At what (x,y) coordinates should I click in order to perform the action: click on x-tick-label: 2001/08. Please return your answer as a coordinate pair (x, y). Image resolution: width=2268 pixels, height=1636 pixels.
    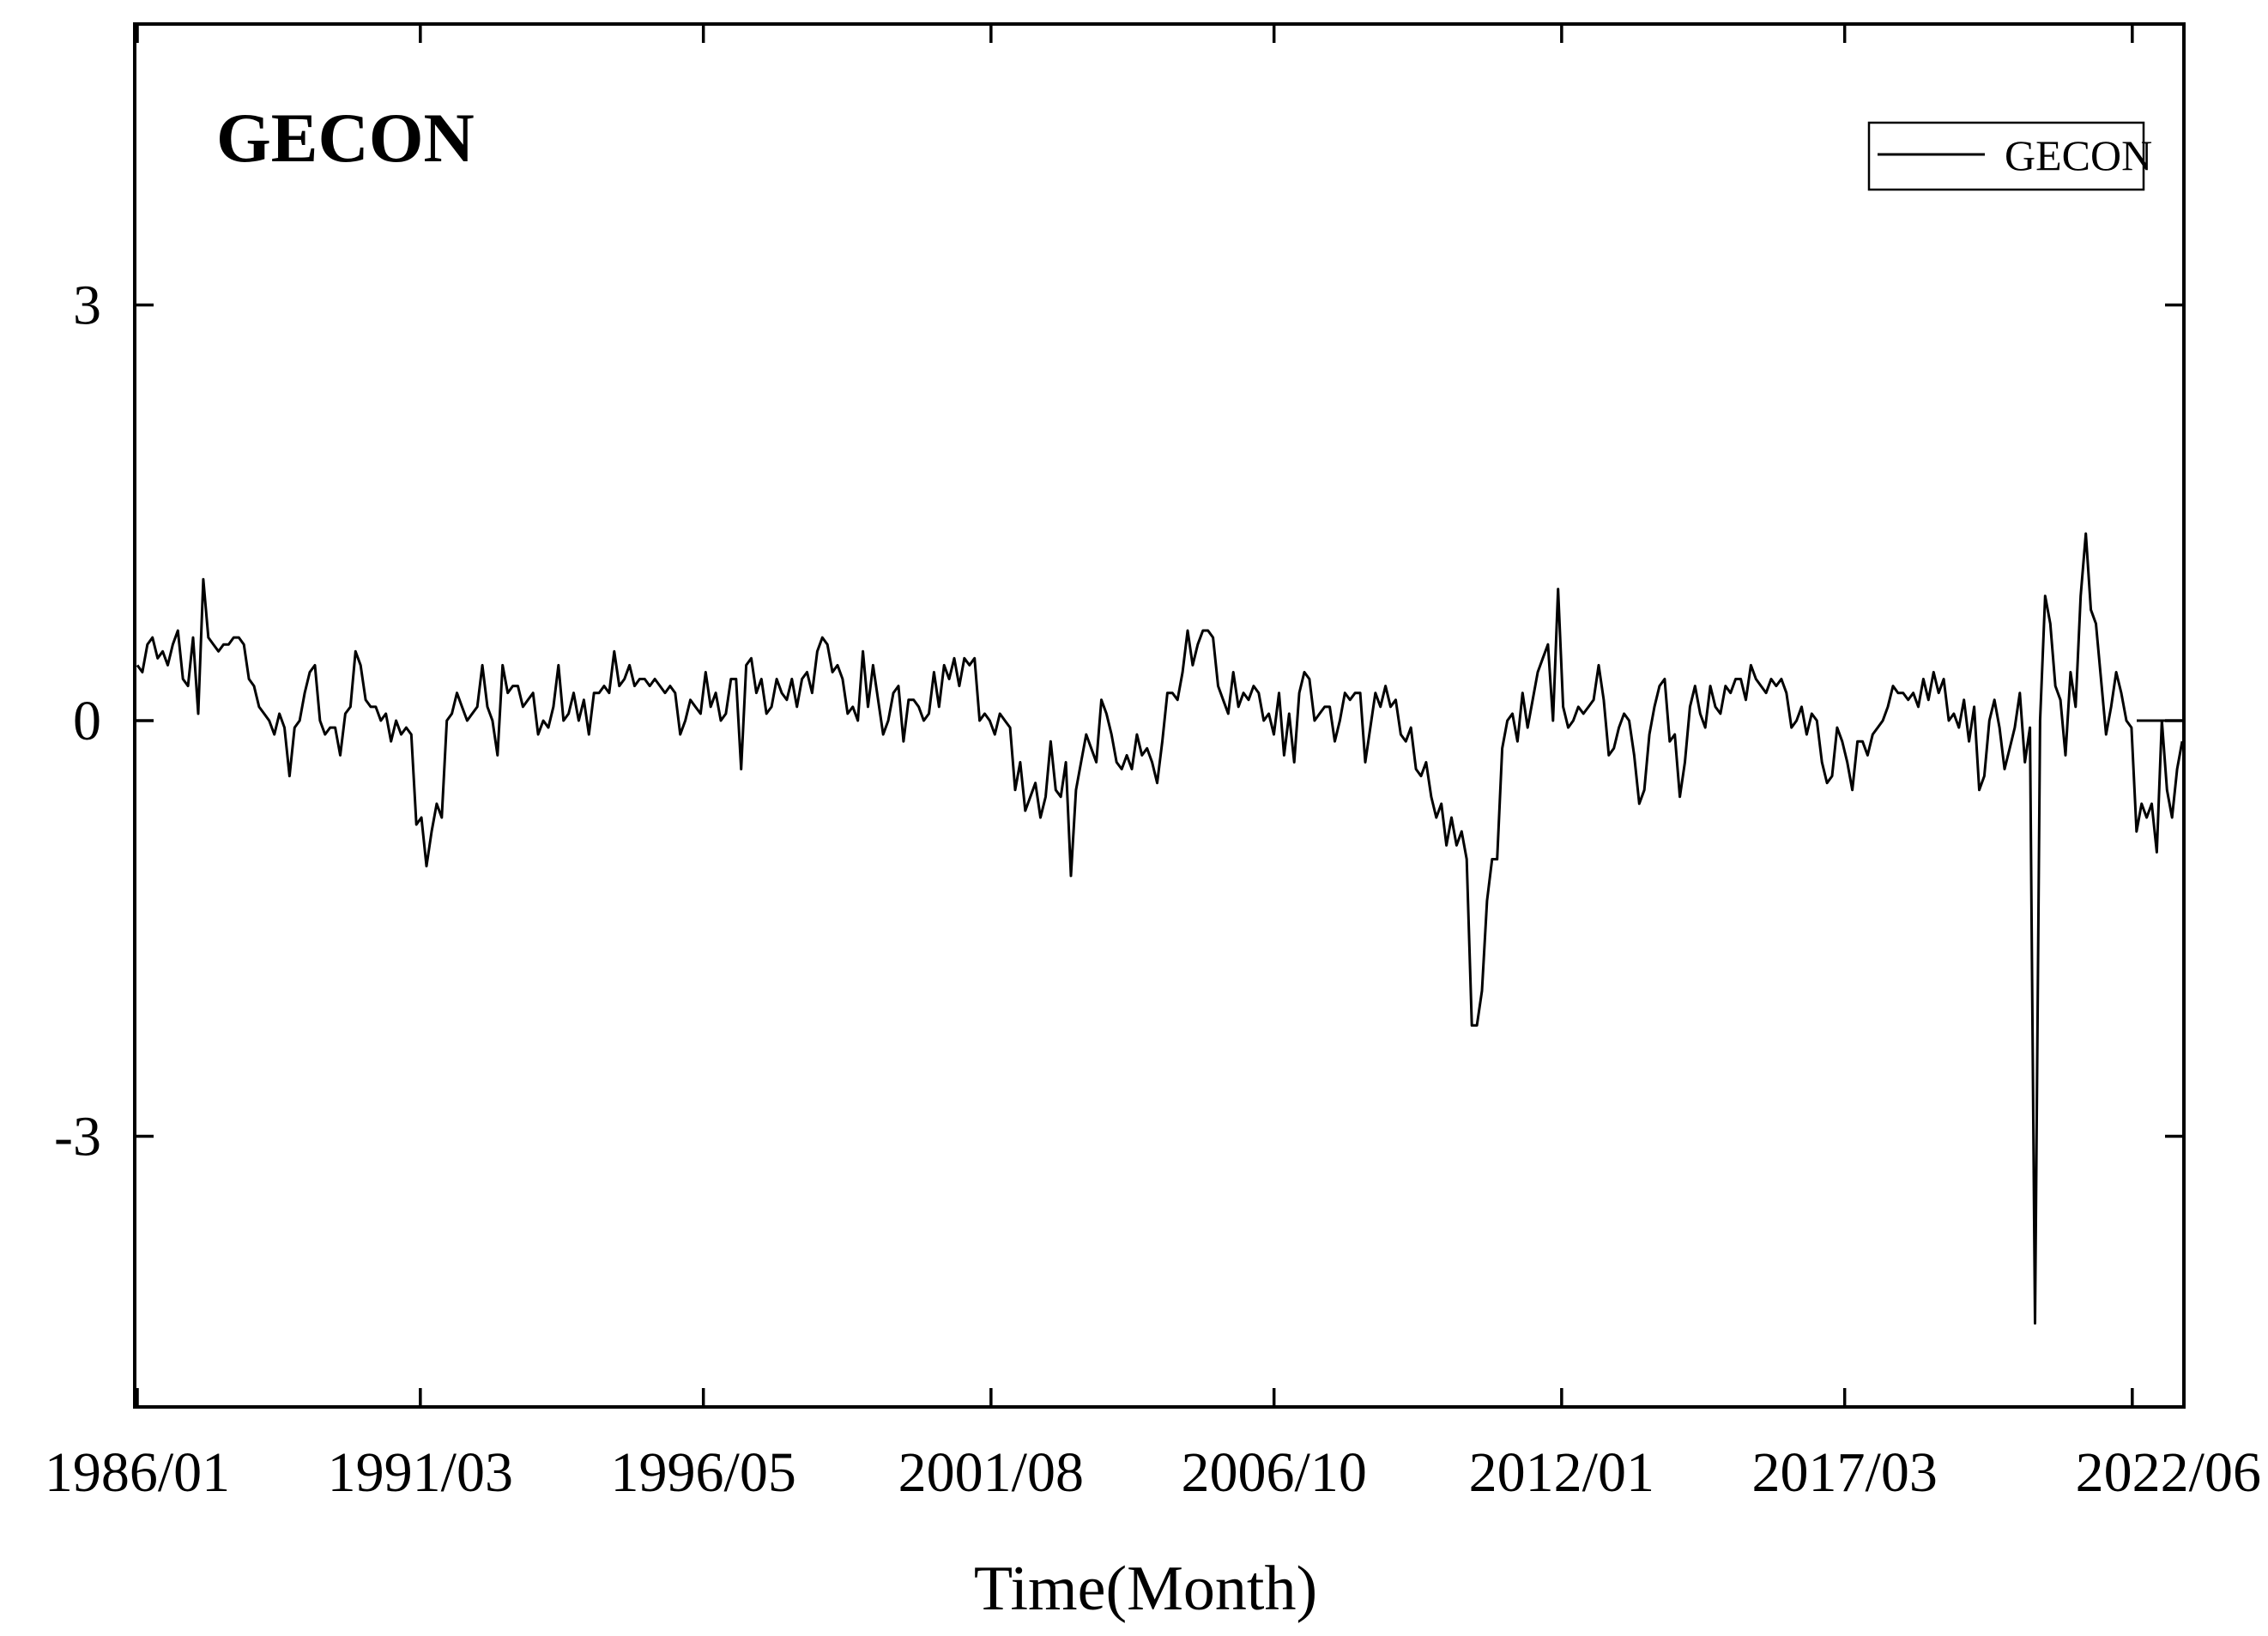
    Looking at the image, I should click on (991, 1472).